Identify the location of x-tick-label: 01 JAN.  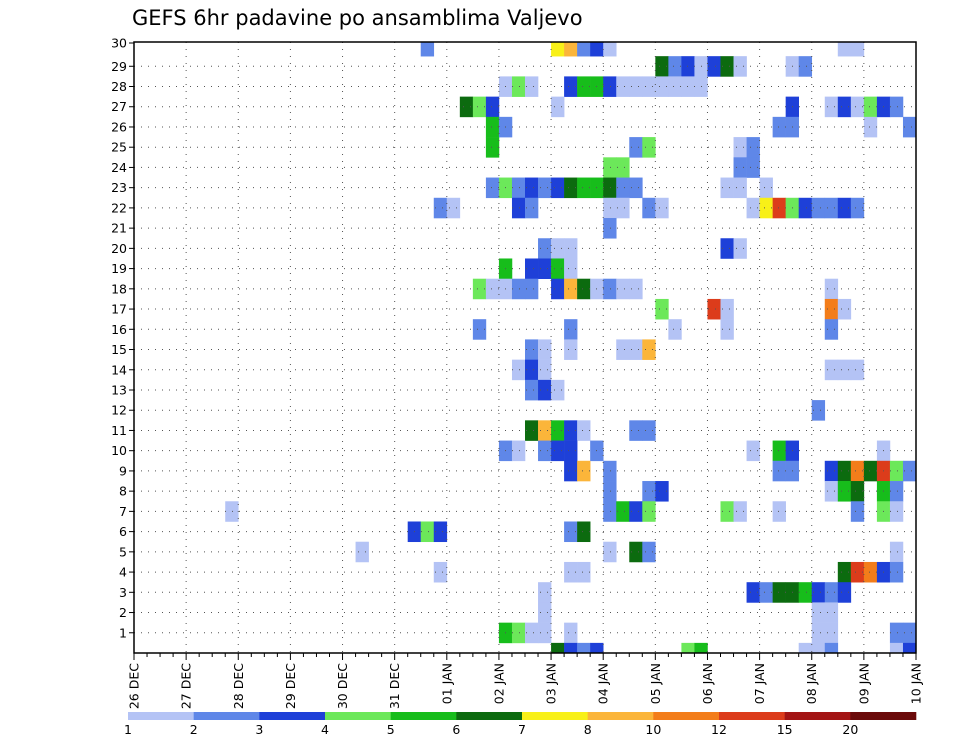
(446, 683).